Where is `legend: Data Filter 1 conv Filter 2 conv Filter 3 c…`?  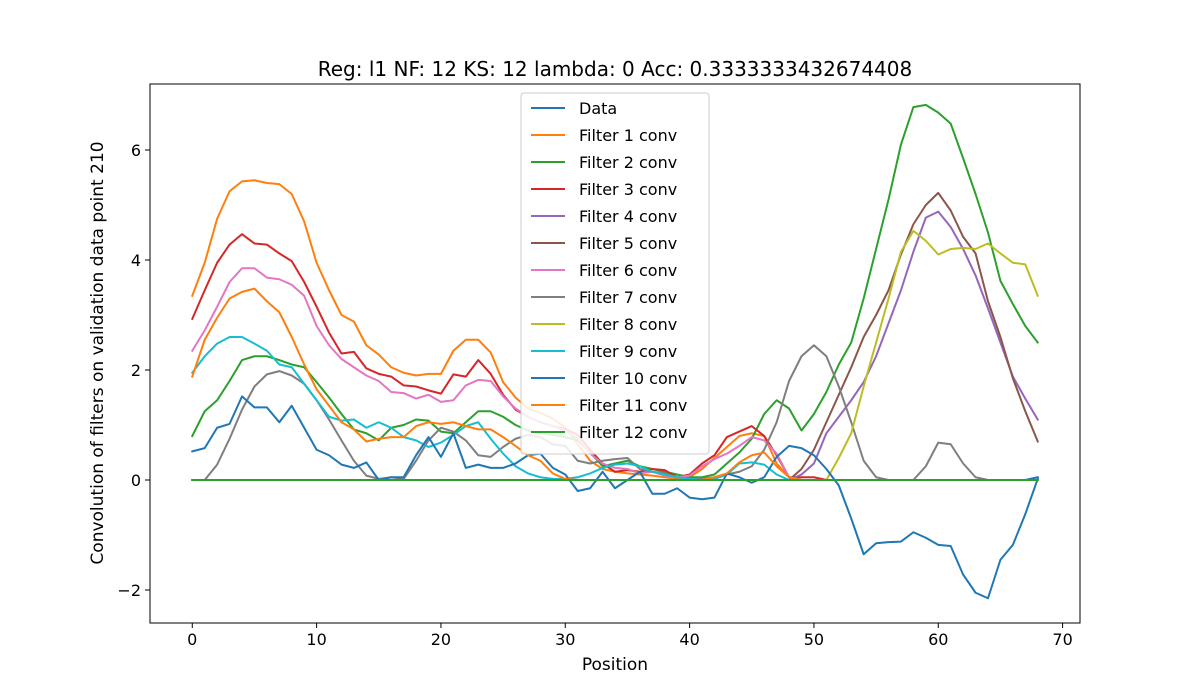
legend: Data Filter 1 conv Filter 2 conv Filter 3 c… is located at coordinates (615, 273).